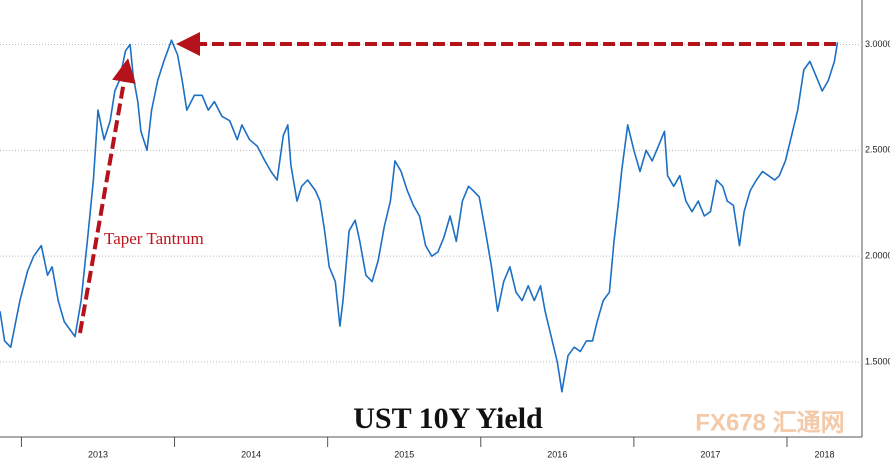  Describe the element at coordinates (448, 418) in the screenshot. I see `chart-title: UST 10Y Yield` at that location.